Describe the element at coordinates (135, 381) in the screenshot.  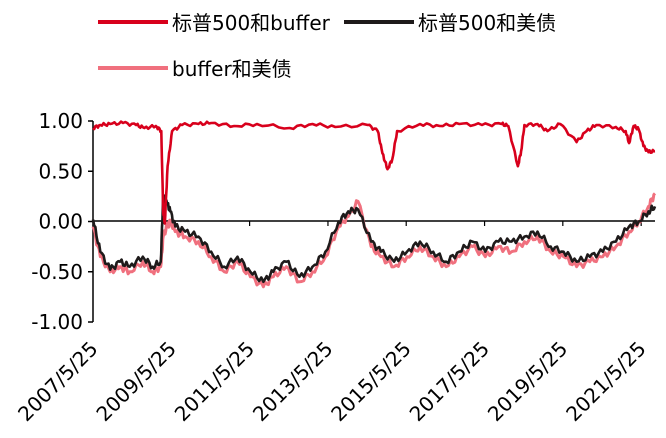
I see `x-tick-label: 2009/5/25` at that location.